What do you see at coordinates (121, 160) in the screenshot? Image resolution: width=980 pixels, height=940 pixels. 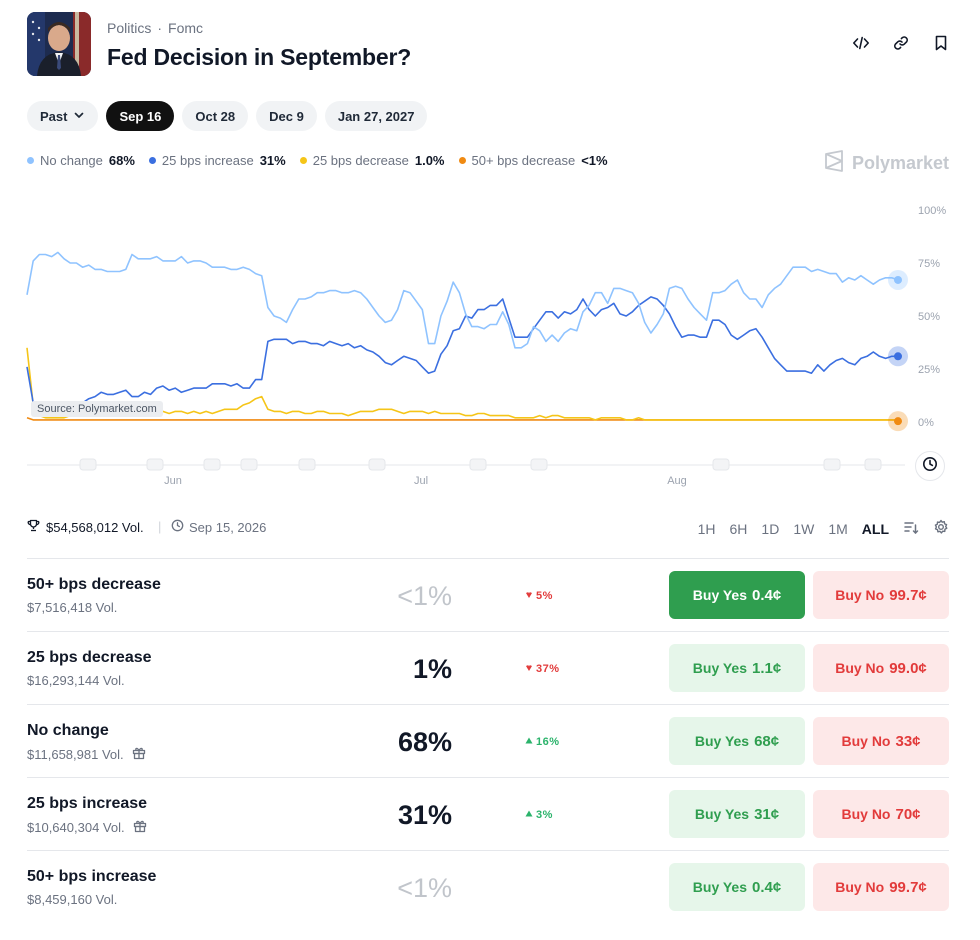 I see `legend-value: 68%` at bounding box center [121, 160].